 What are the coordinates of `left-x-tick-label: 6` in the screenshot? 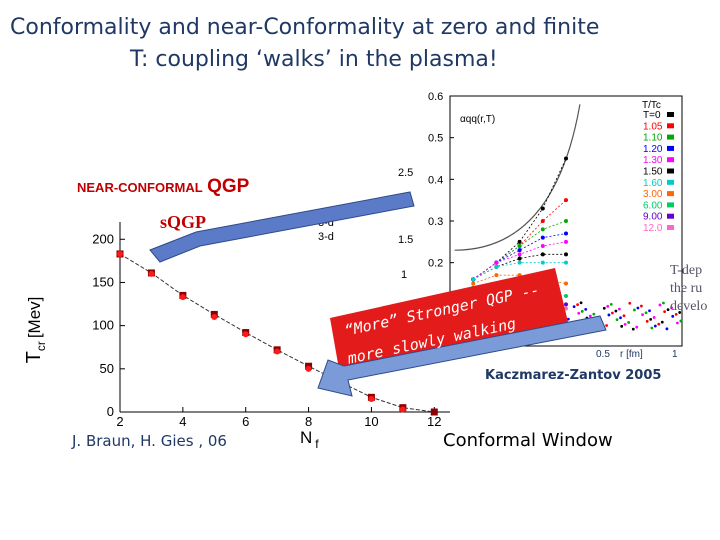 It's located at (245, 421).